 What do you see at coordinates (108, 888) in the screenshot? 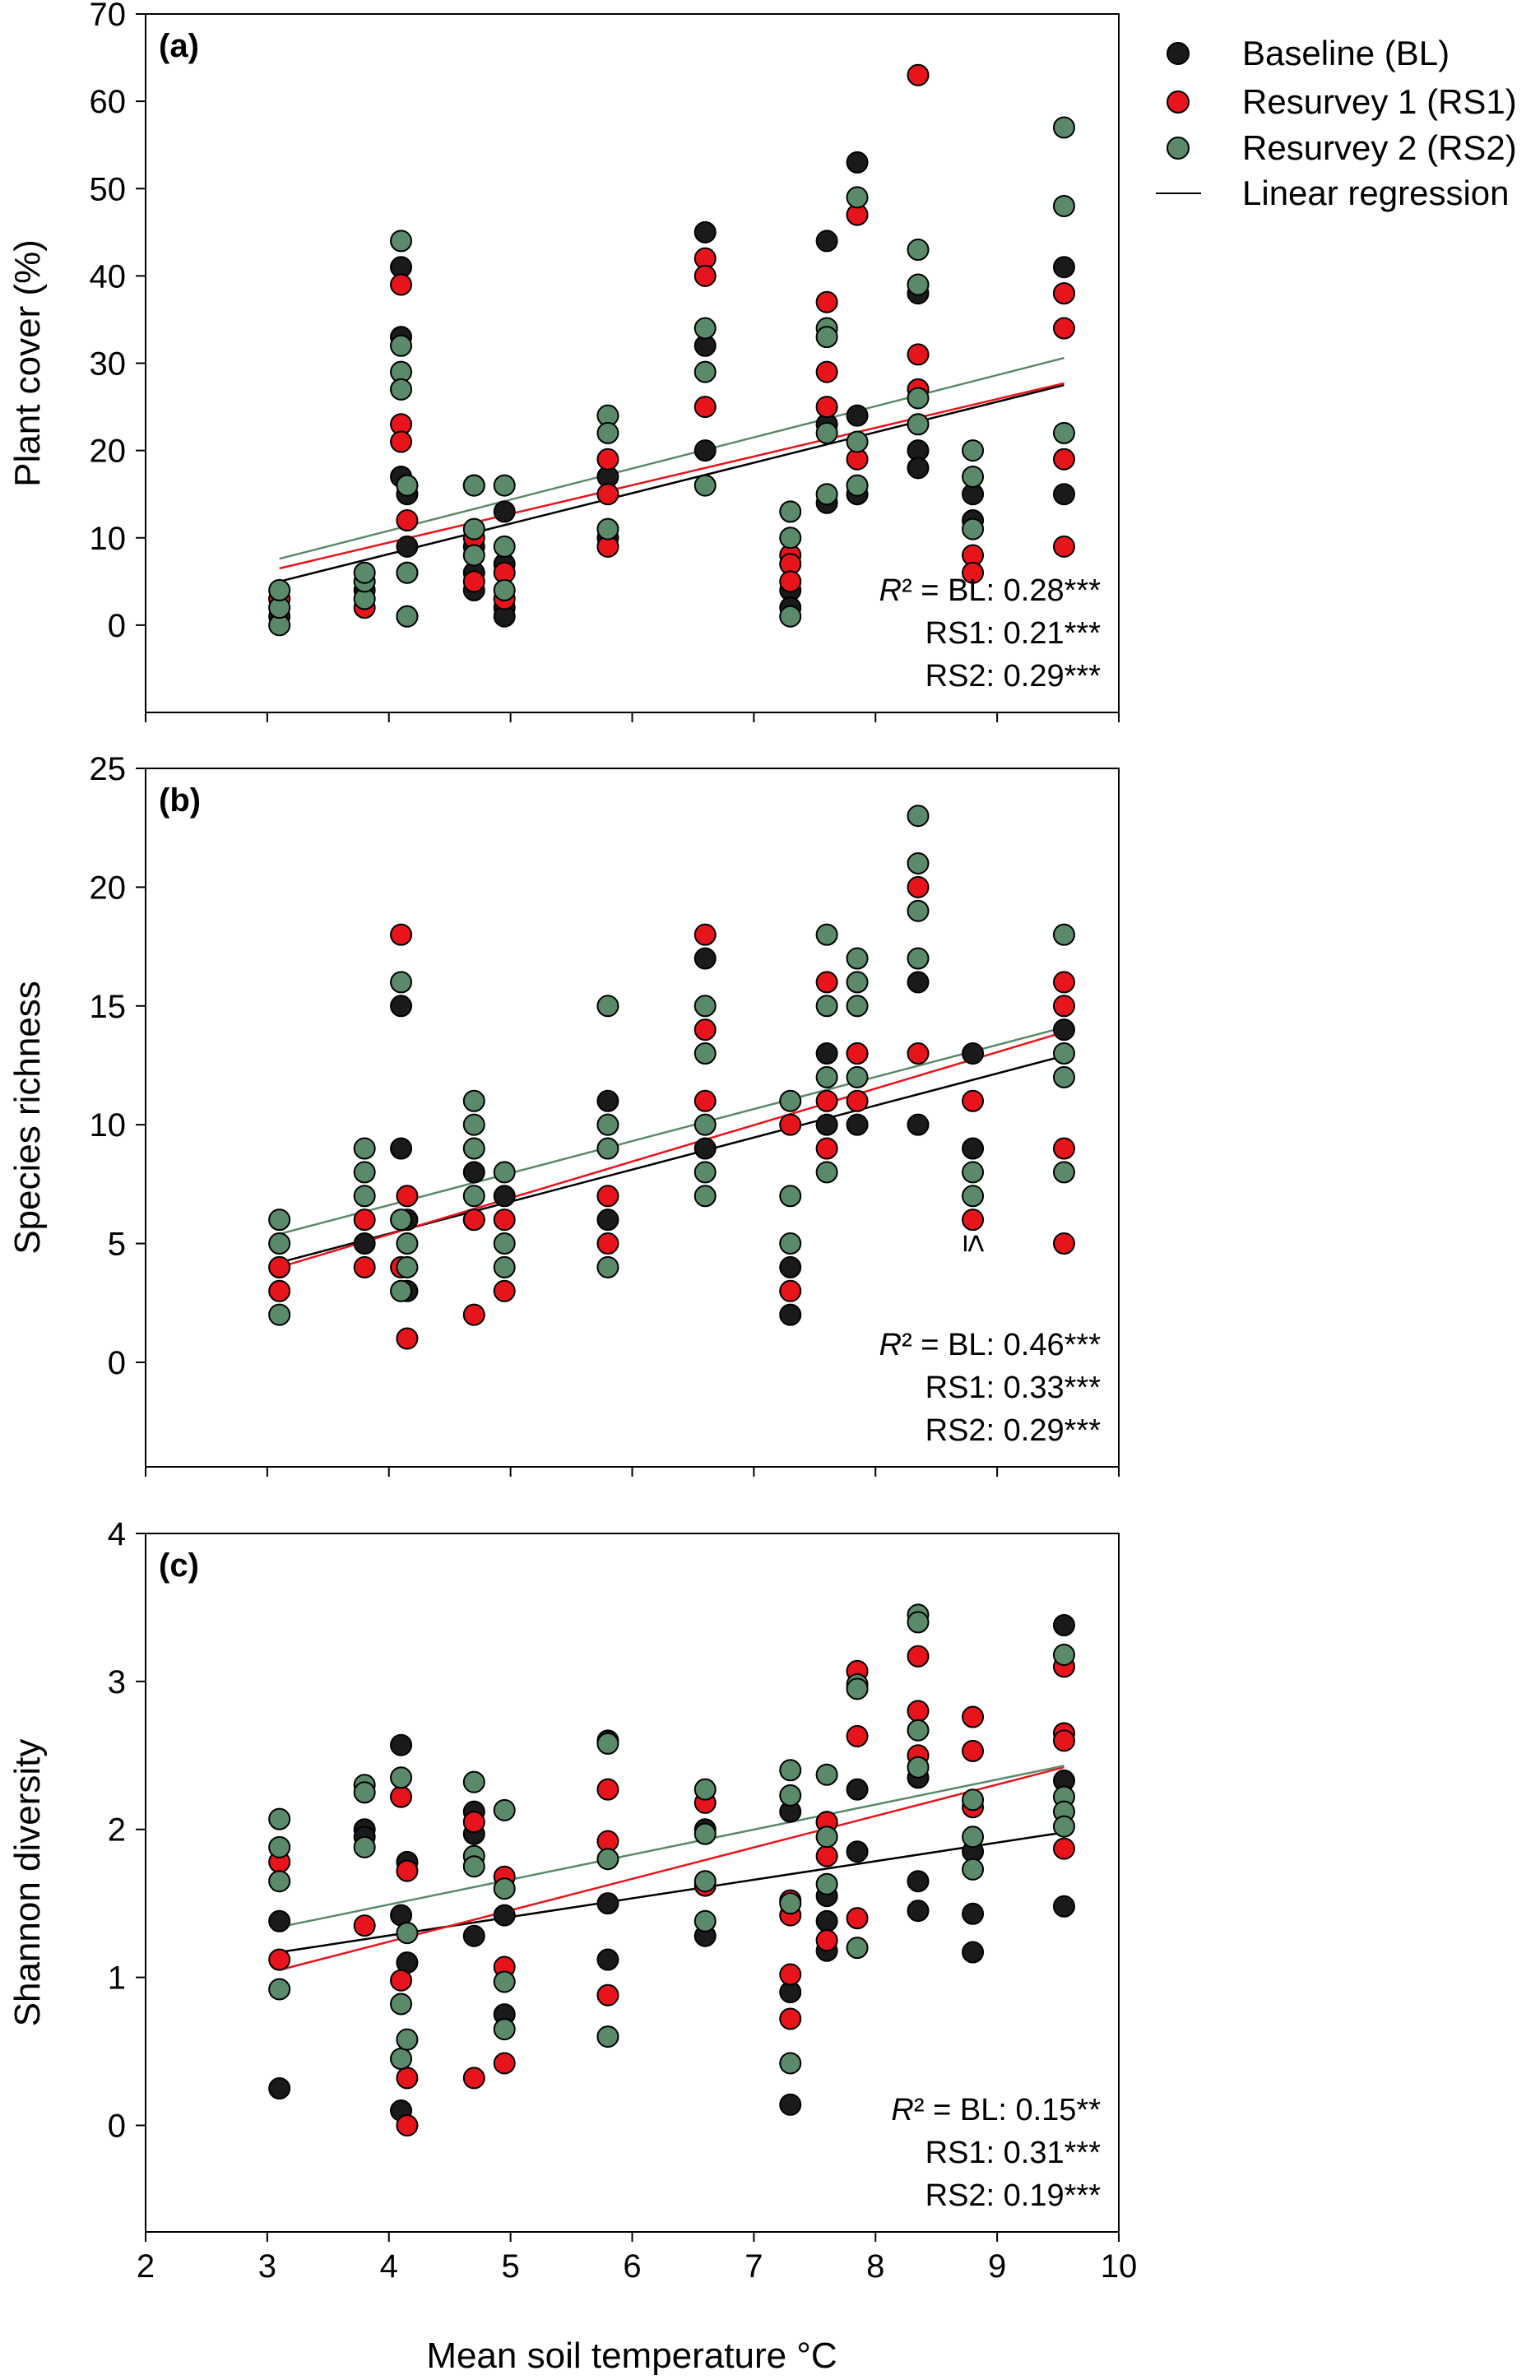
I see `y-tick-label-b-20: 20` at bounding box center [108, 888].